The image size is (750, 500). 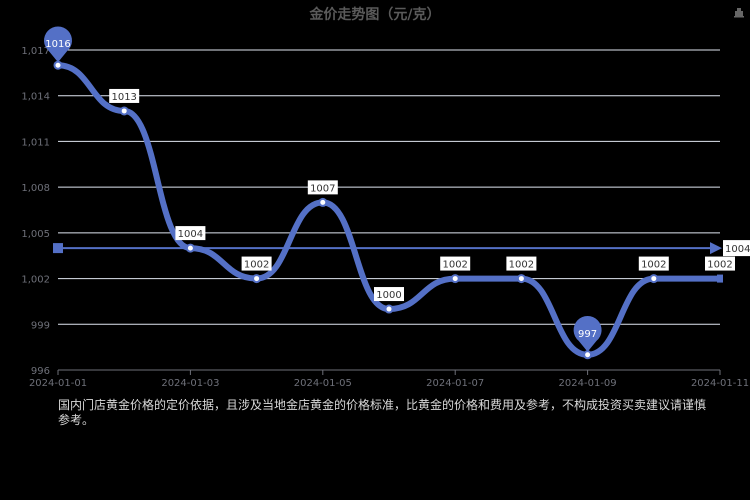 I want to click on y-tick-label: 1,017, so click(x=35, y=51).